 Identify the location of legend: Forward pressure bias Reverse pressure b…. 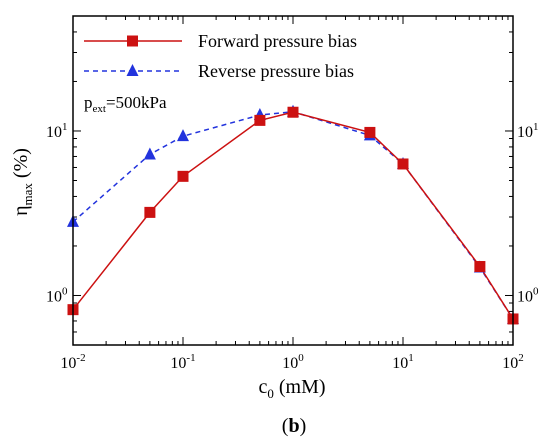
(220, 56).